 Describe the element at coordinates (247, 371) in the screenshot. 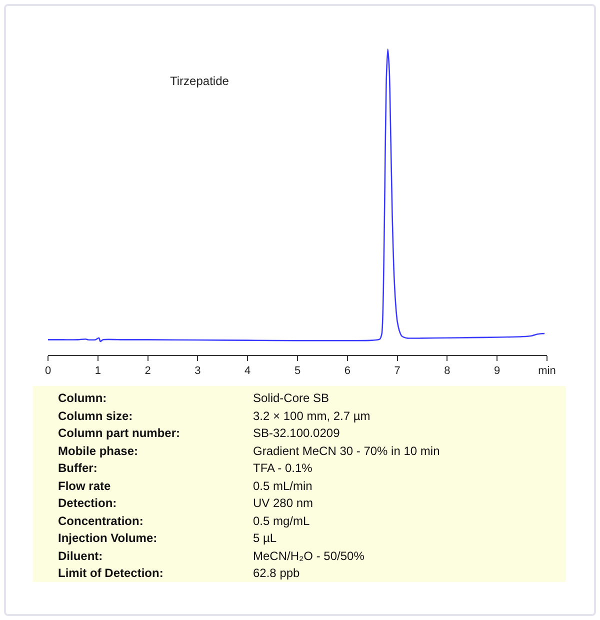

I see `x-tick-label: 4` at that location.